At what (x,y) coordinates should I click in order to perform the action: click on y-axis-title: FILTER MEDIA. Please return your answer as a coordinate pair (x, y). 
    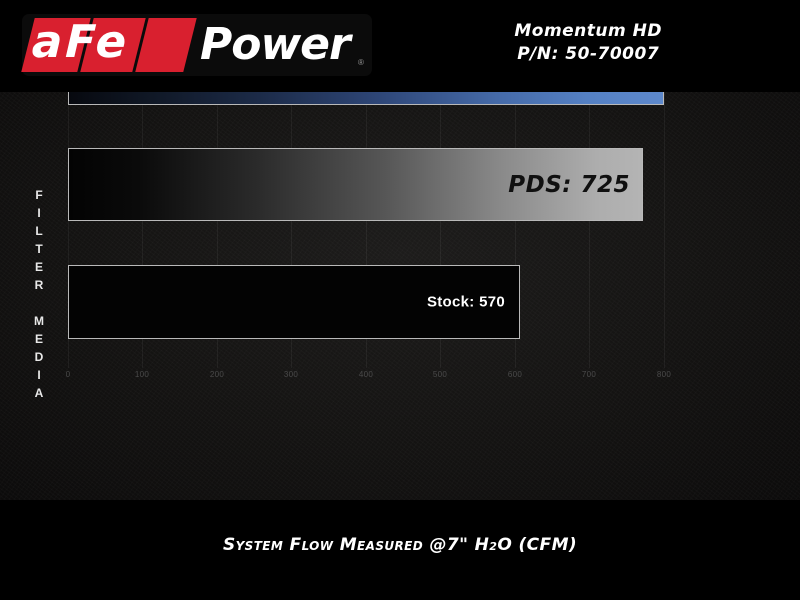
    Looking at the image, I should click on (39, 296).